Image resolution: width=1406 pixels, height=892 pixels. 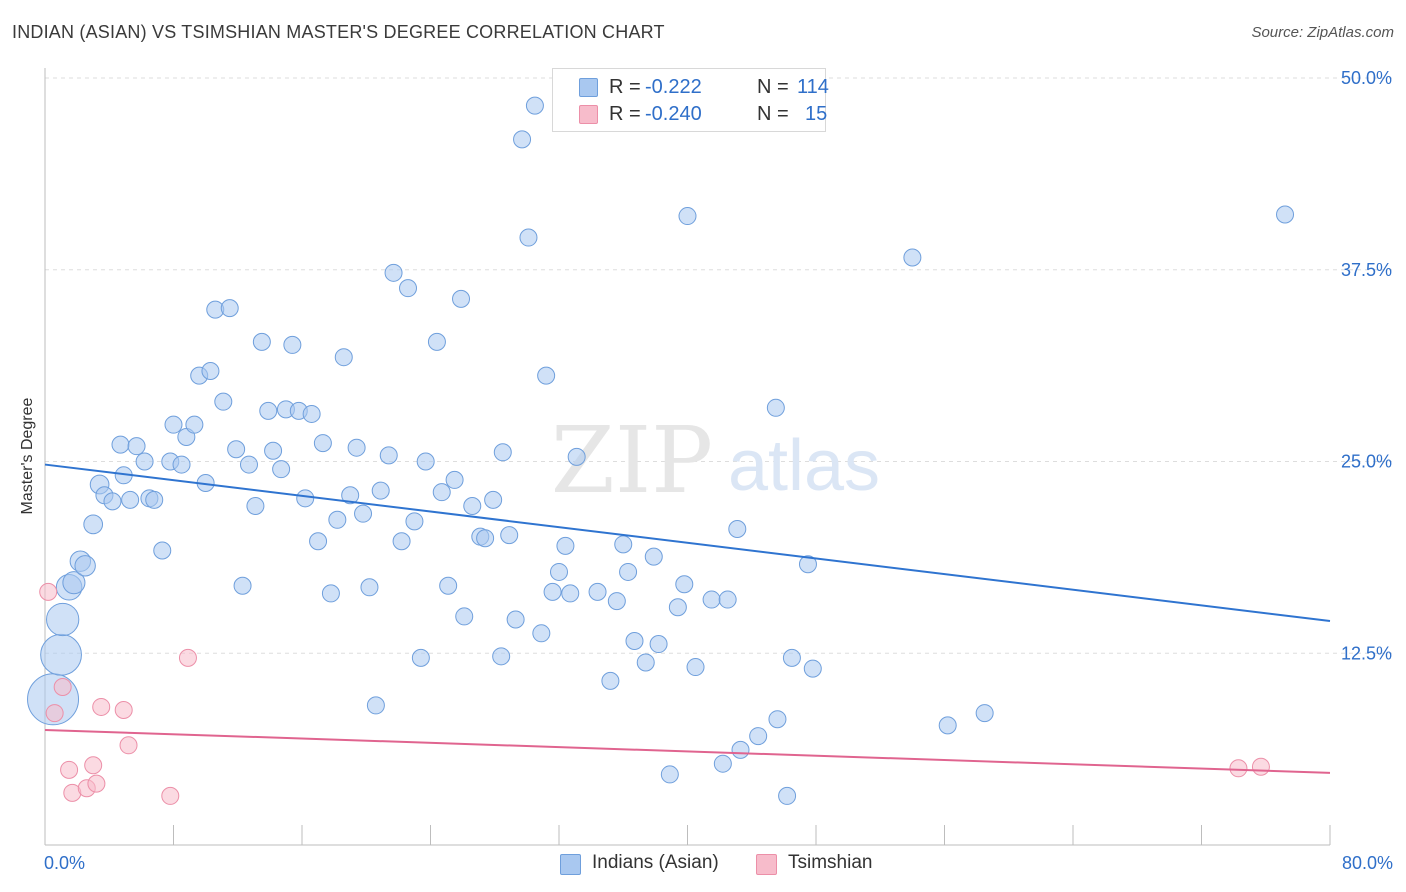 I want to click on y-tick-label: 37.5%, so click(x=1366, y=270).